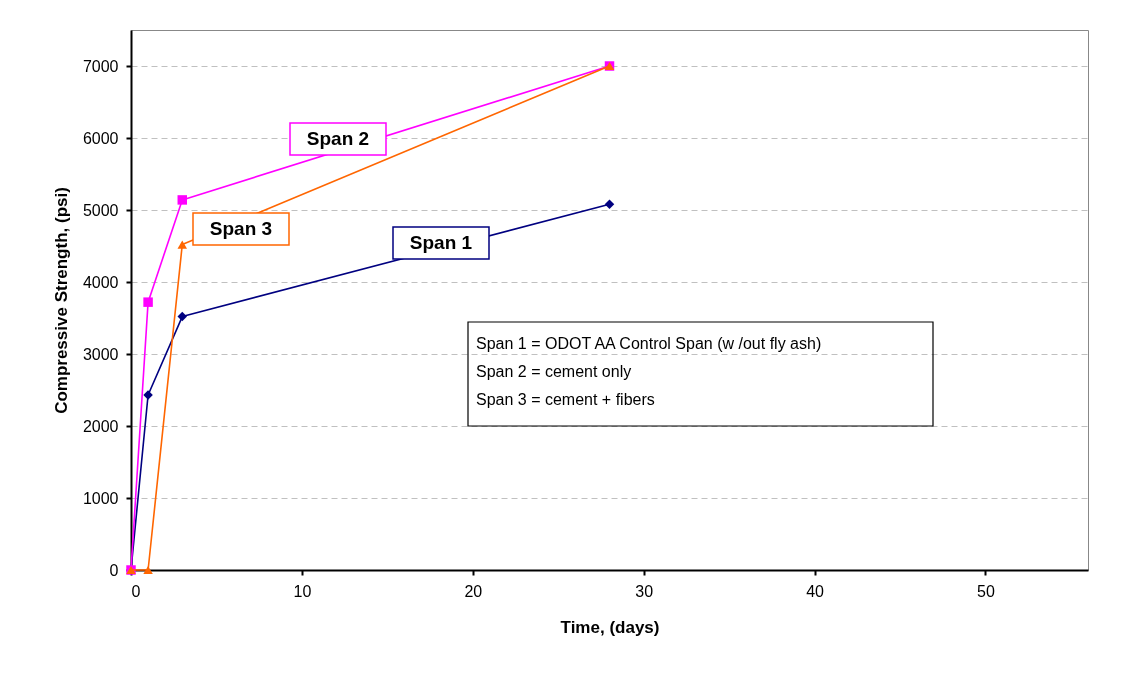 Image resolution: width=1138 pixels, height=700 pixels. Describe the element at coordinates (100, 498) in the screenshot. I see `y-tick-label: 1000` at that location.